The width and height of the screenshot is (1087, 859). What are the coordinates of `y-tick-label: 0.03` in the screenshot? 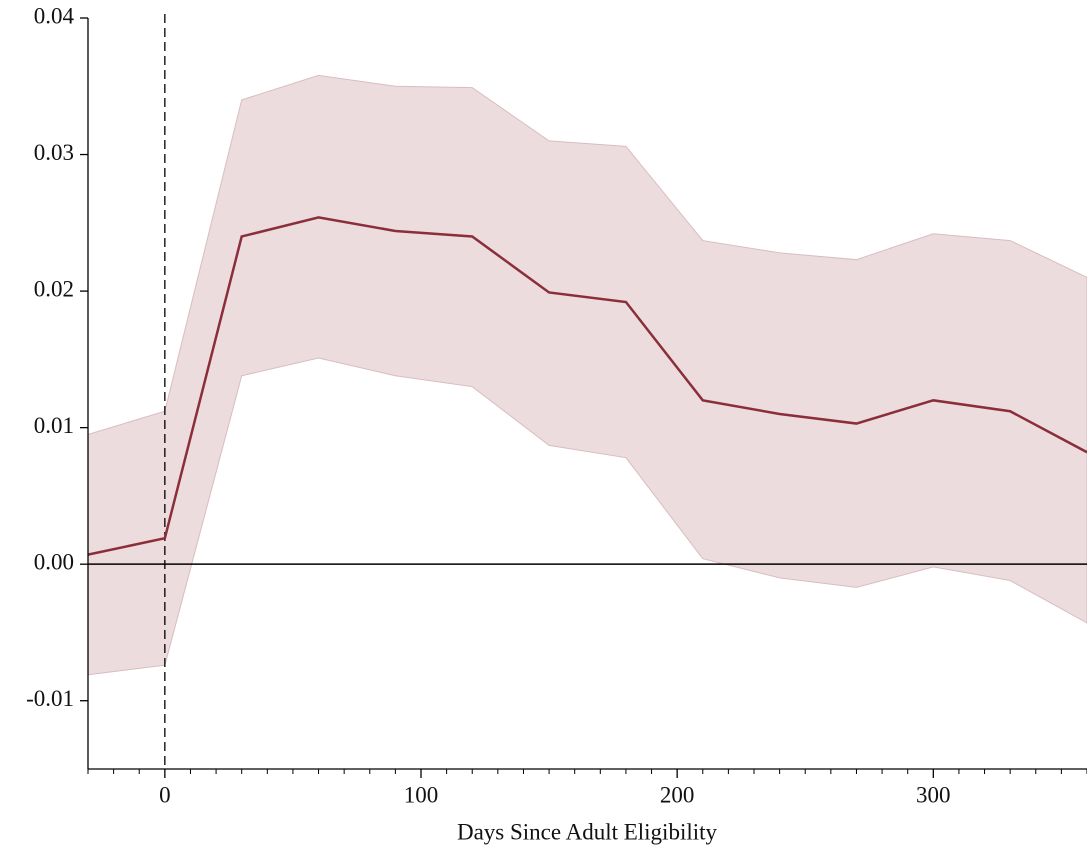 It's located at (54, 152).